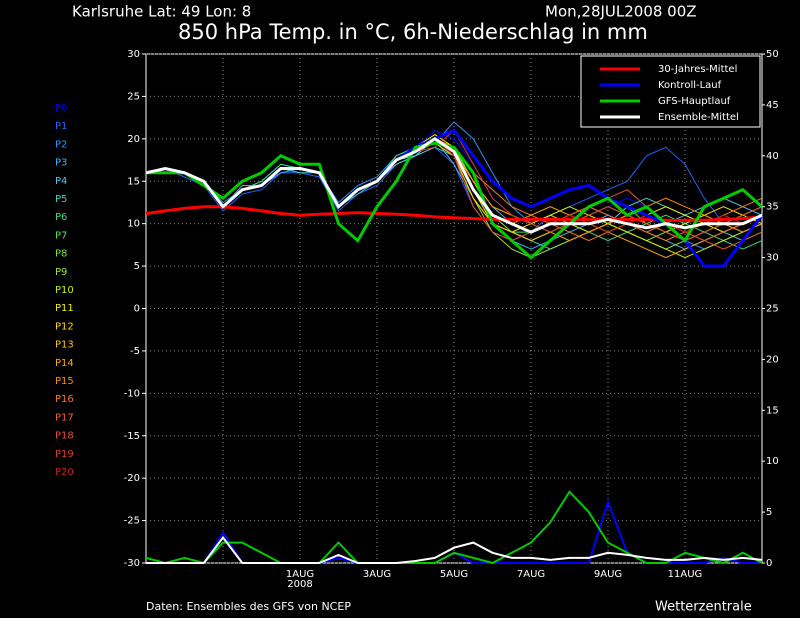  Describe the element at coordinates (133, 96) in the screenshot. I see `y-tick-label: 25` at that location.